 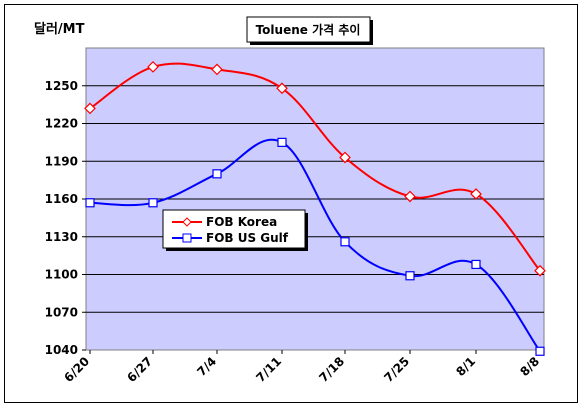 I want to click on y-tick-label: 1100, so click(x=61, y=275).